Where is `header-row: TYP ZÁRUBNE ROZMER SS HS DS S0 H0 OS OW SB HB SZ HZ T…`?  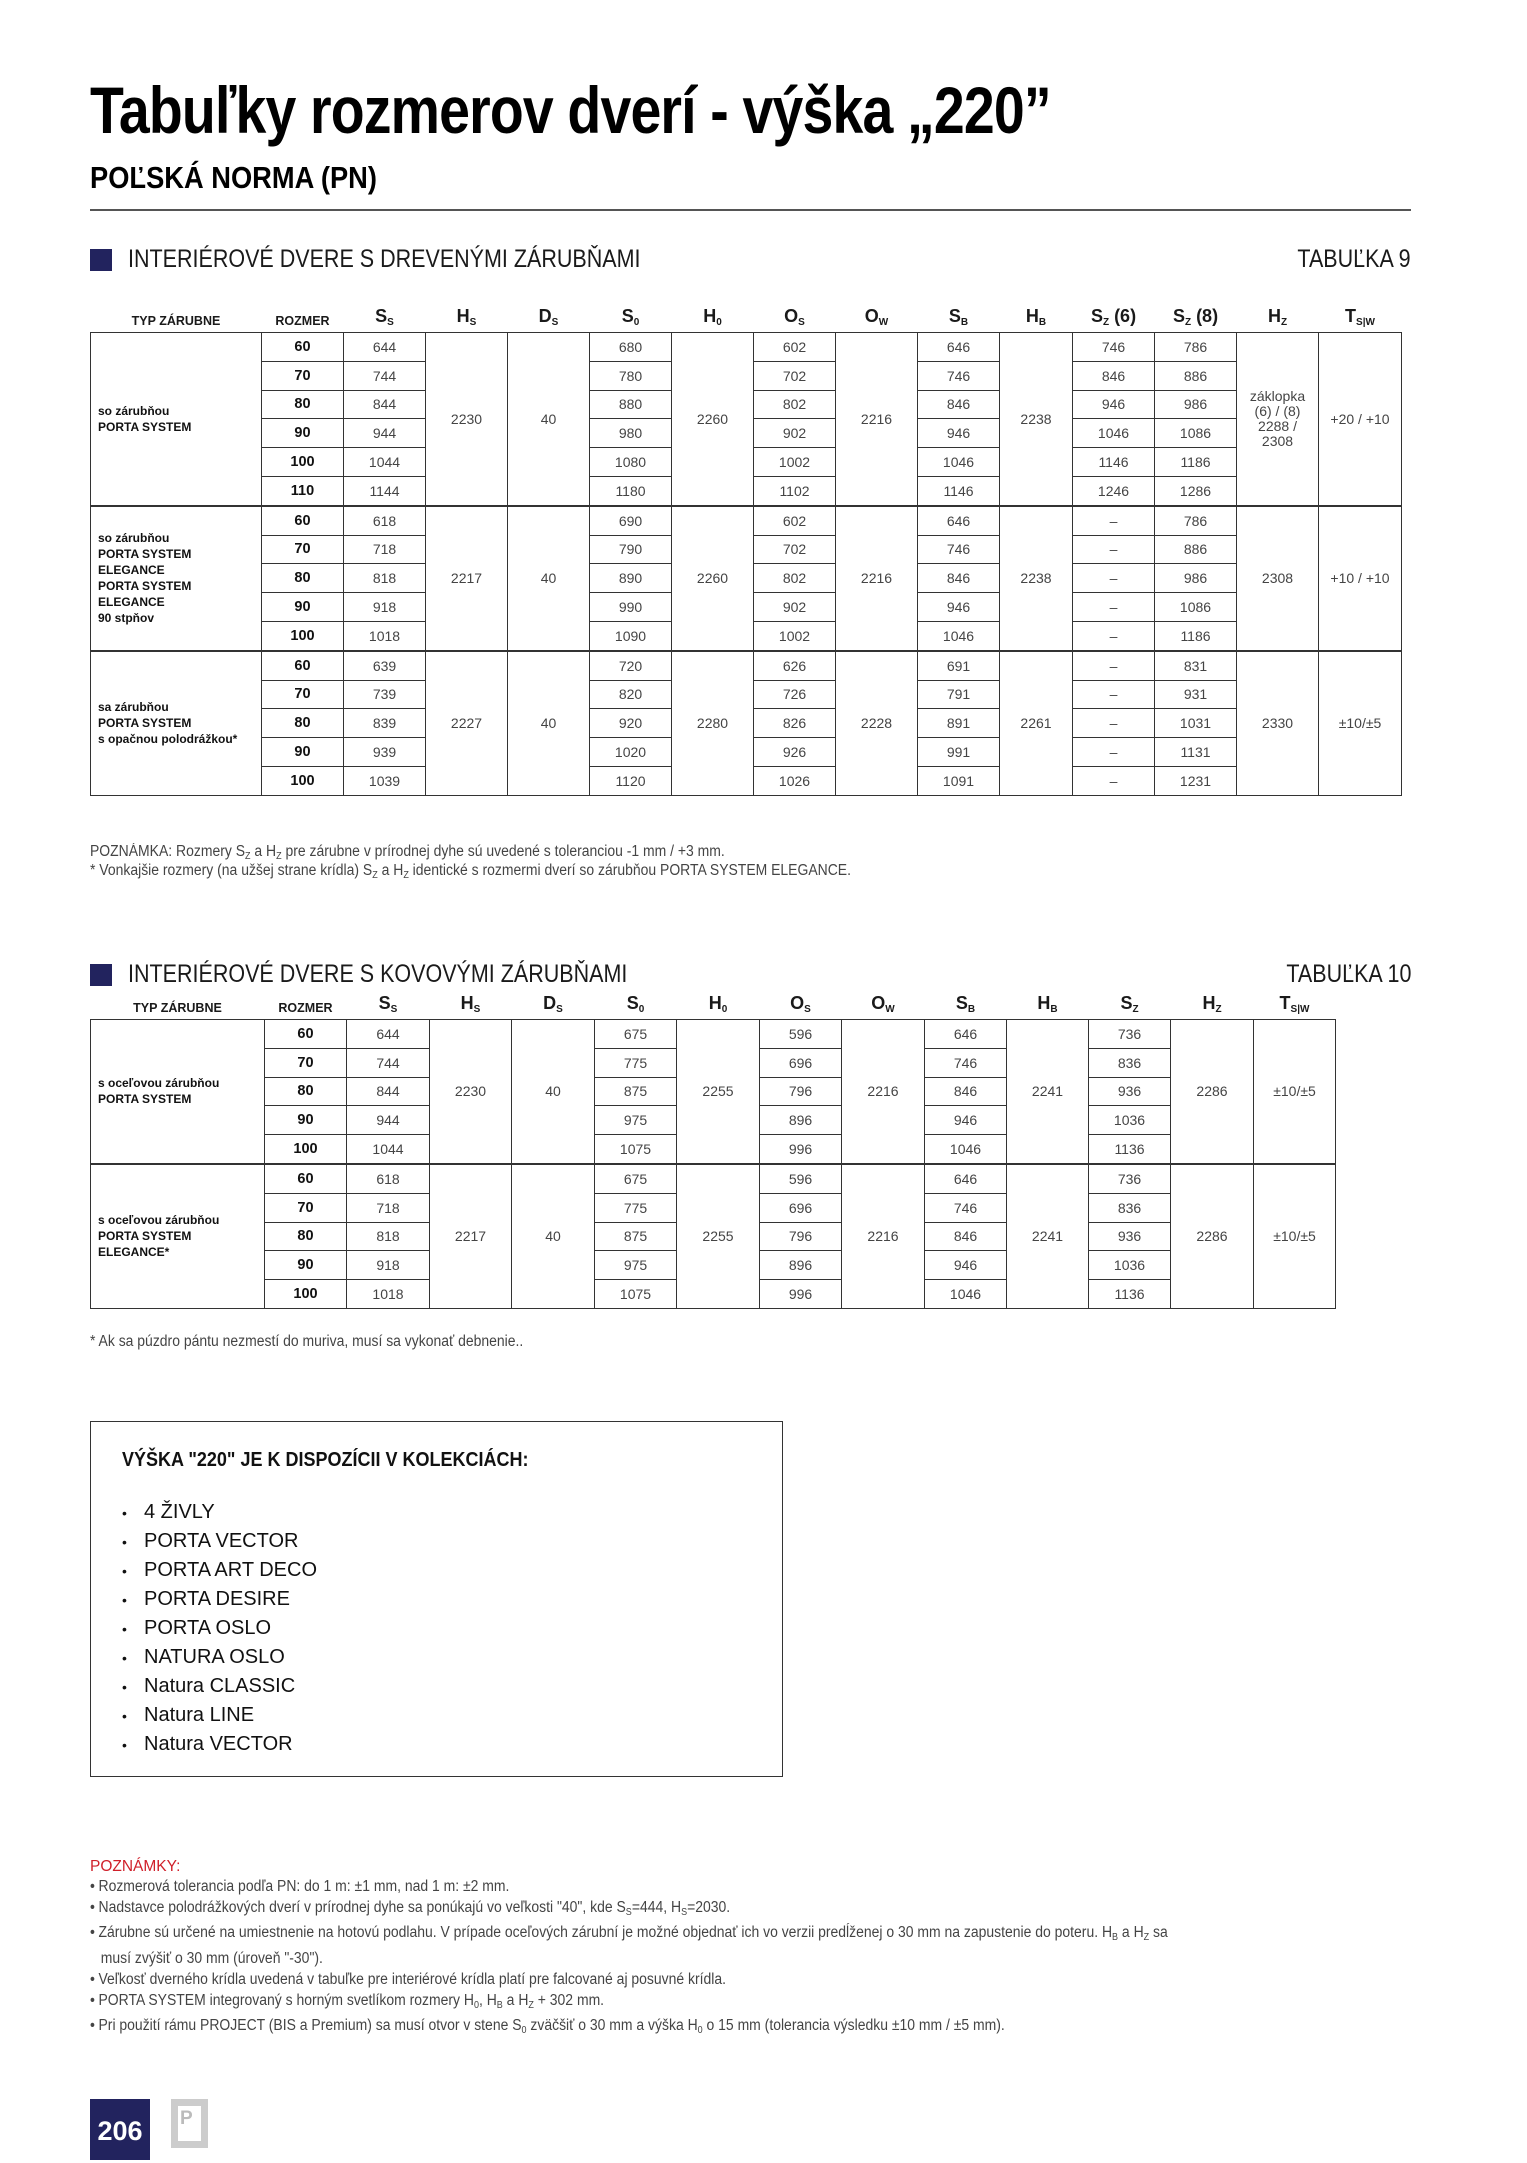
header-row: TYP ZÁRUBNE ROZMER SS HS DS S0 H0 OS OW SB HB SZ HZ T… is located at coordinates (713, 1006).